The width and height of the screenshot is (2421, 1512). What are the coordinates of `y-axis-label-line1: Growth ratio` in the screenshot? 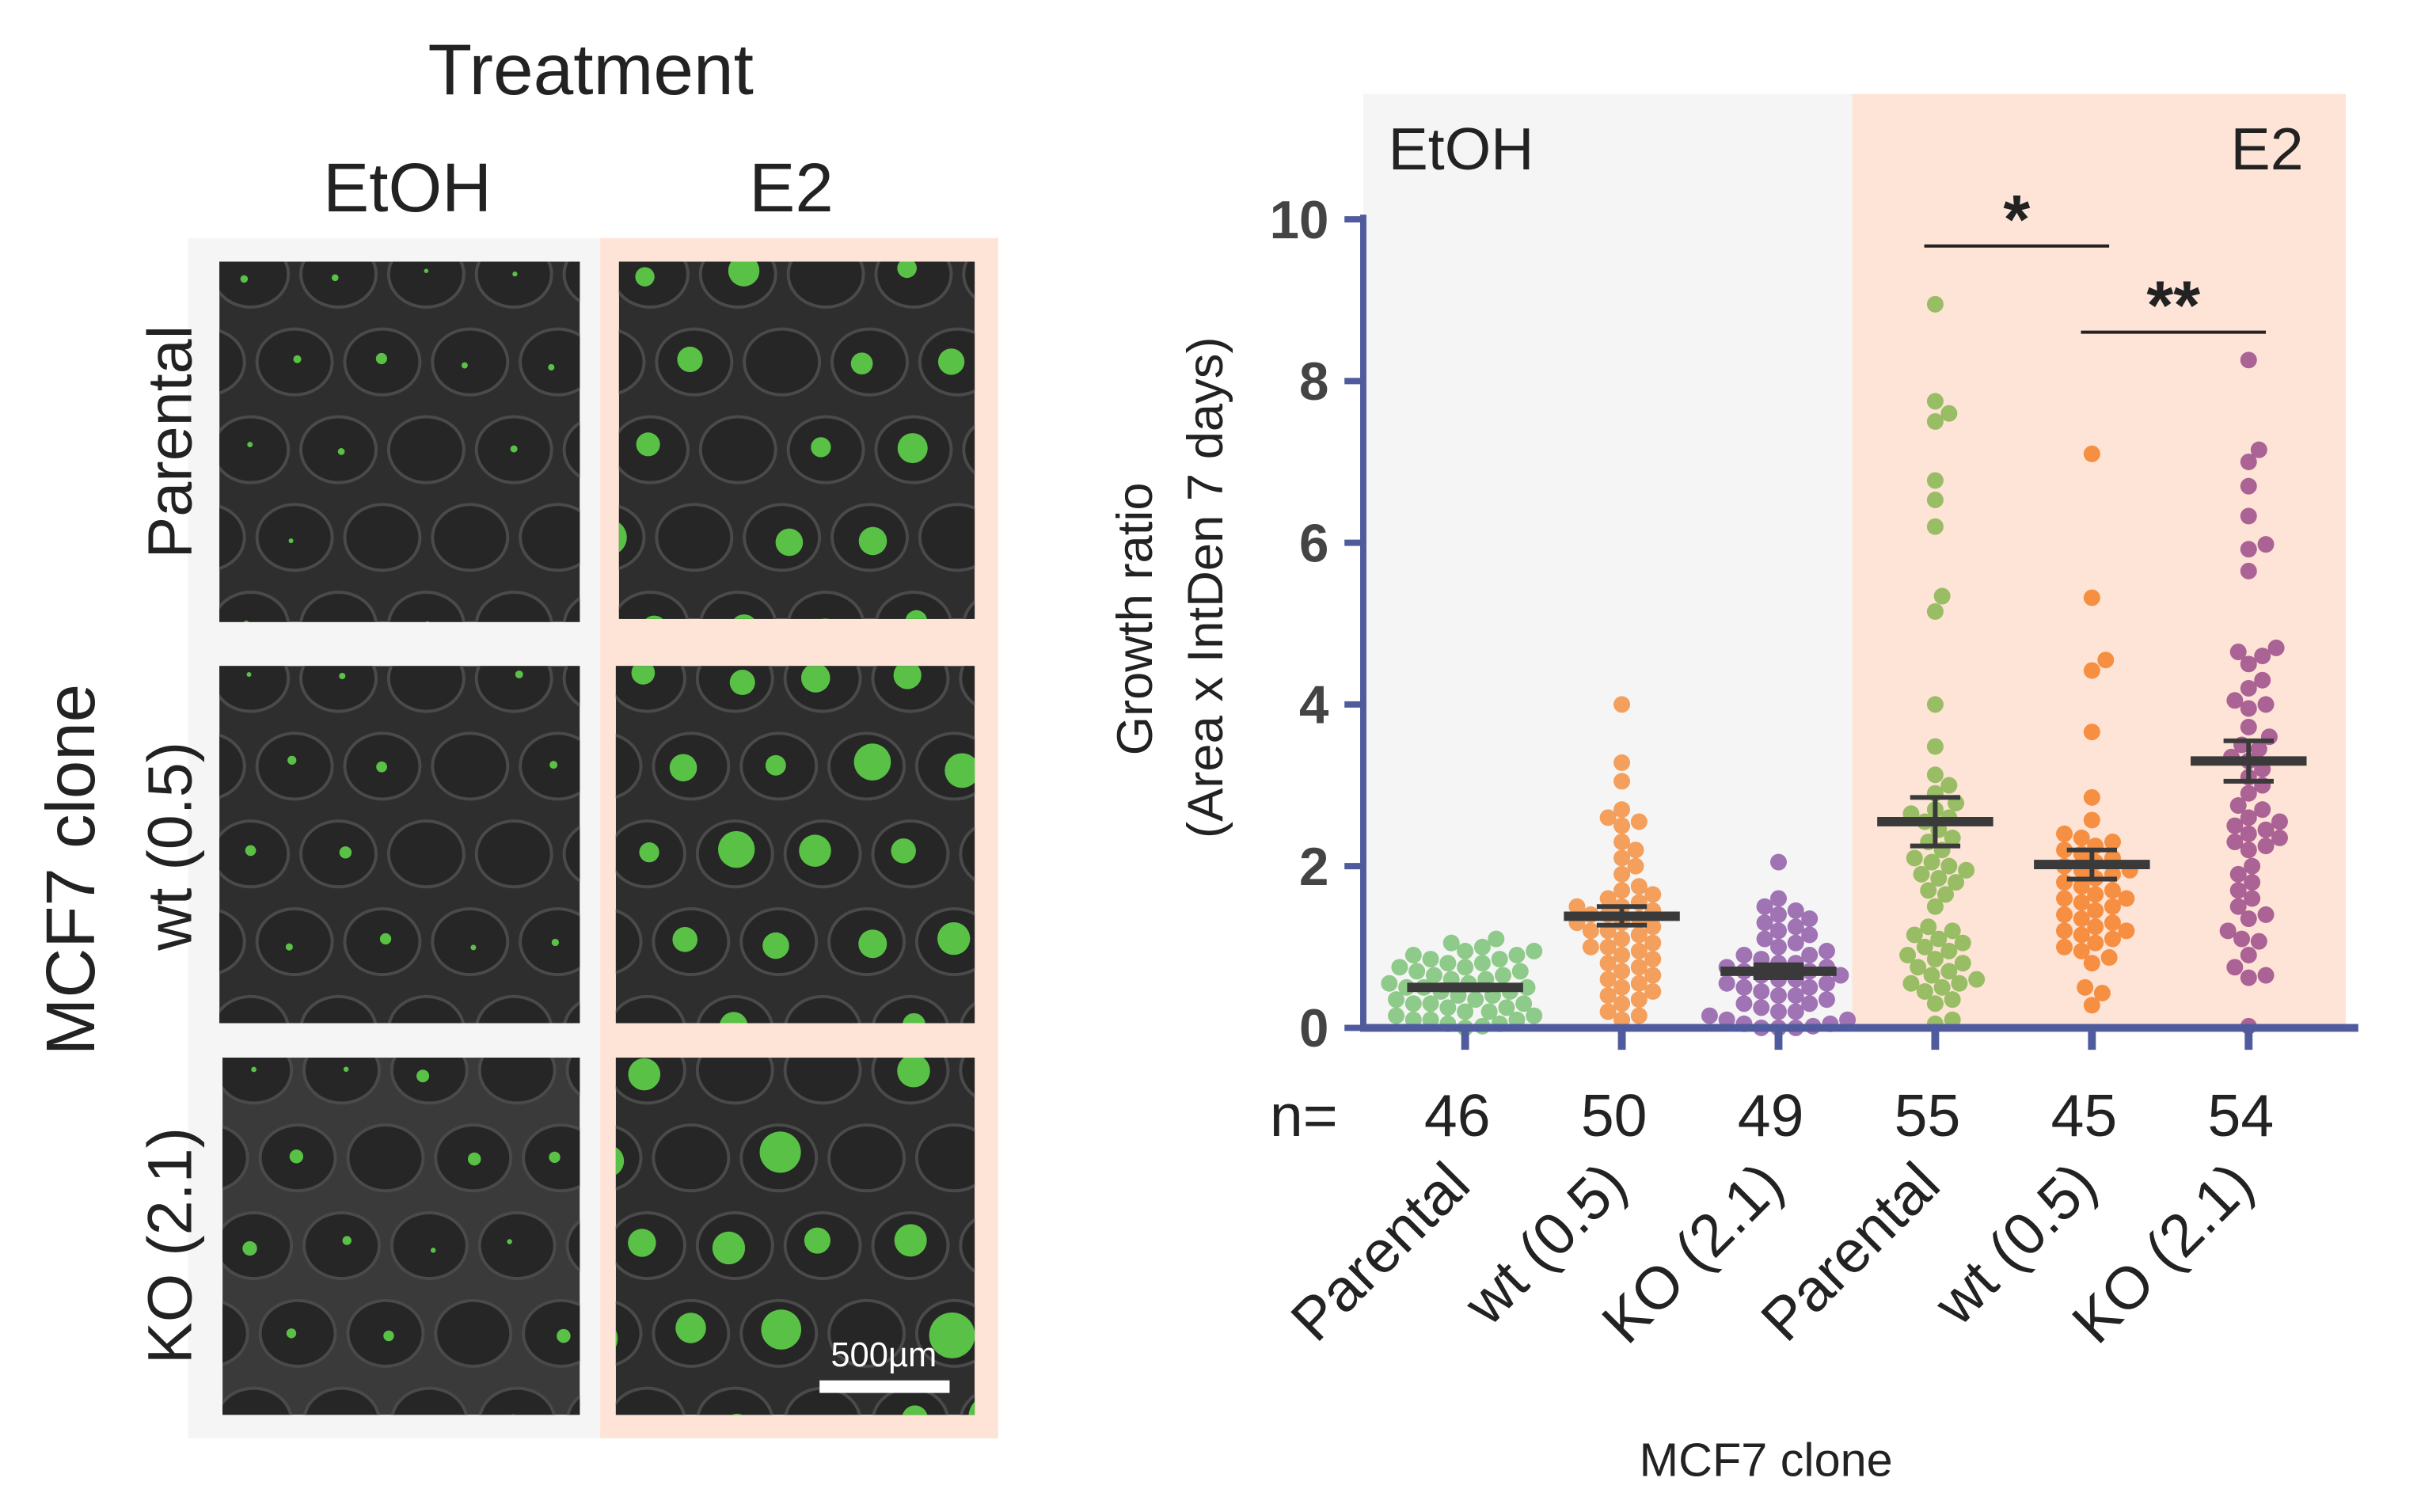 It's located at (1135, 618).